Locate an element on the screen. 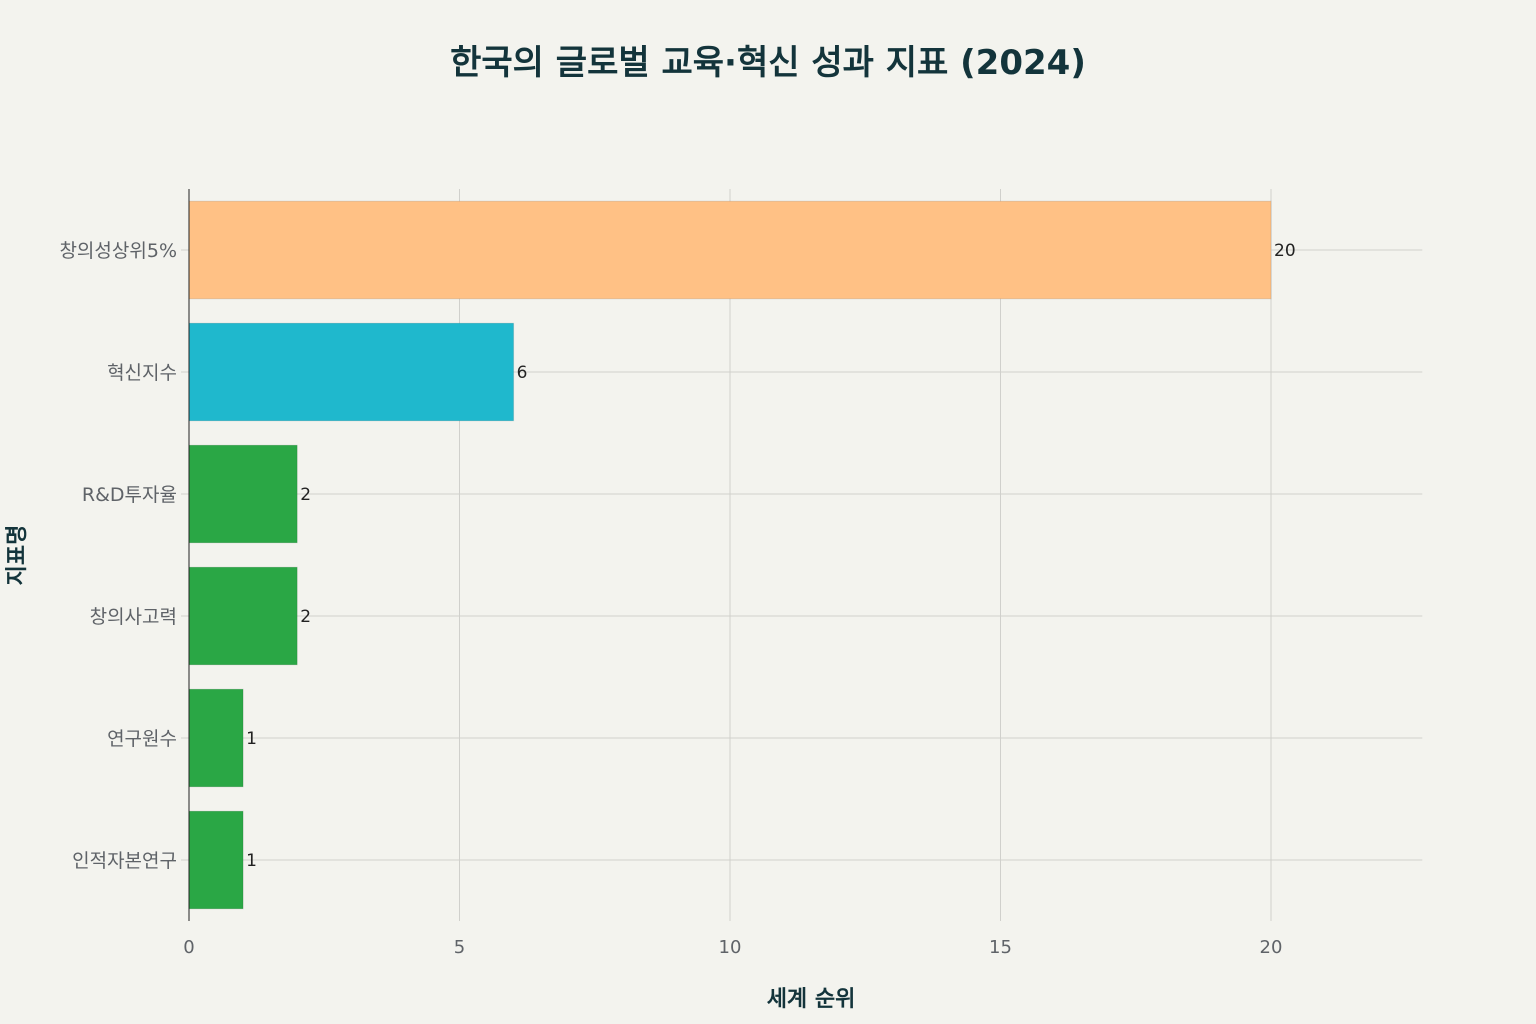 The image size is (1536, 1024). x-tick-label: 10 is located at coordinates (730, 947).